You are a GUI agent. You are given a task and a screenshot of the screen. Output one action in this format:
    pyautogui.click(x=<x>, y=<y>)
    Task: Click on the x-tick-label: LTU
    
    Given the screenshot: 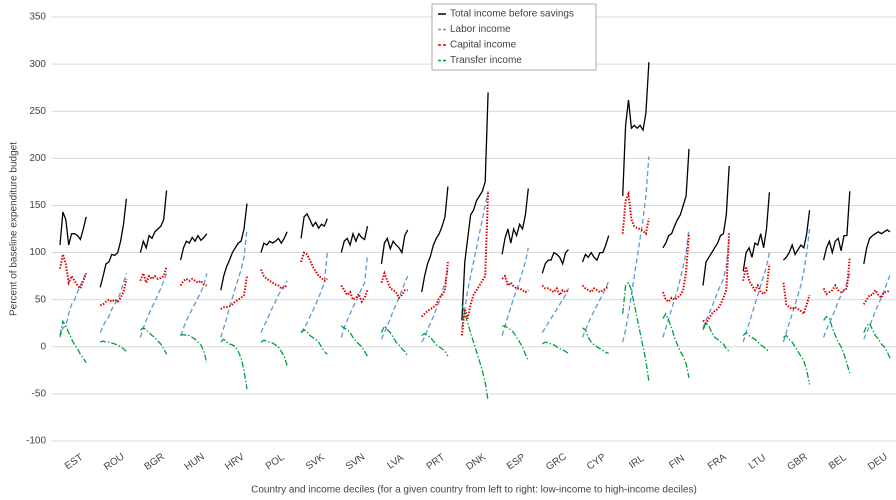 What is the action you would take?
    pyautogui.click(x=757, y=461)
    